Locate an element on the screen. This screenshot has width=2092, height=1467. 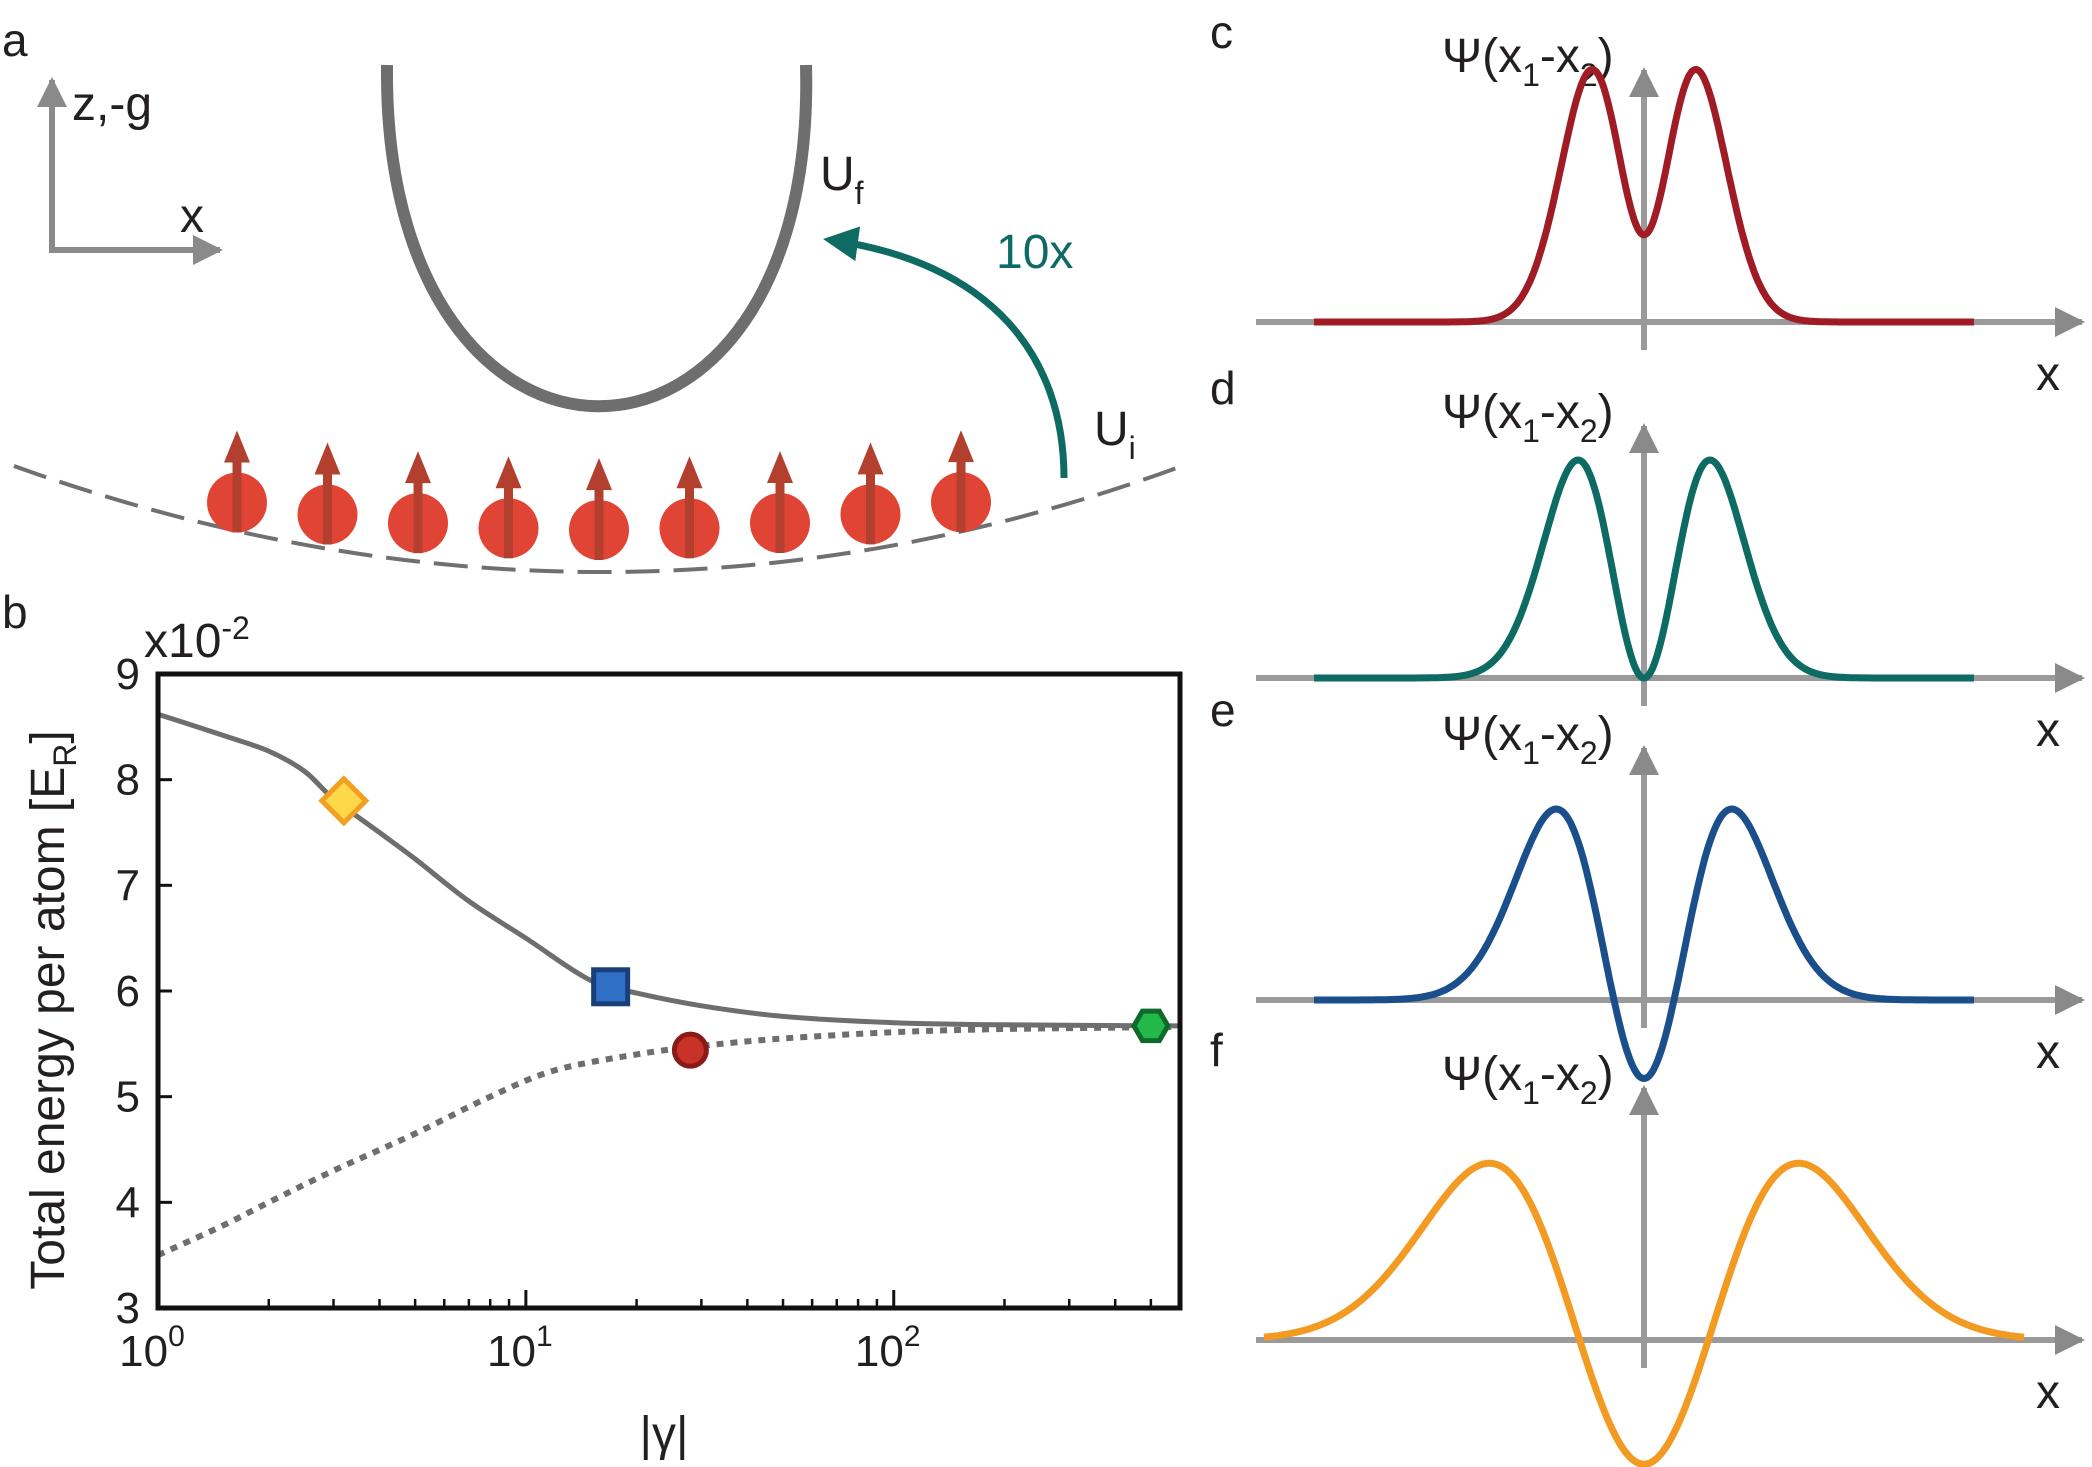
quench-arrow is located at coordinates (945, 352).